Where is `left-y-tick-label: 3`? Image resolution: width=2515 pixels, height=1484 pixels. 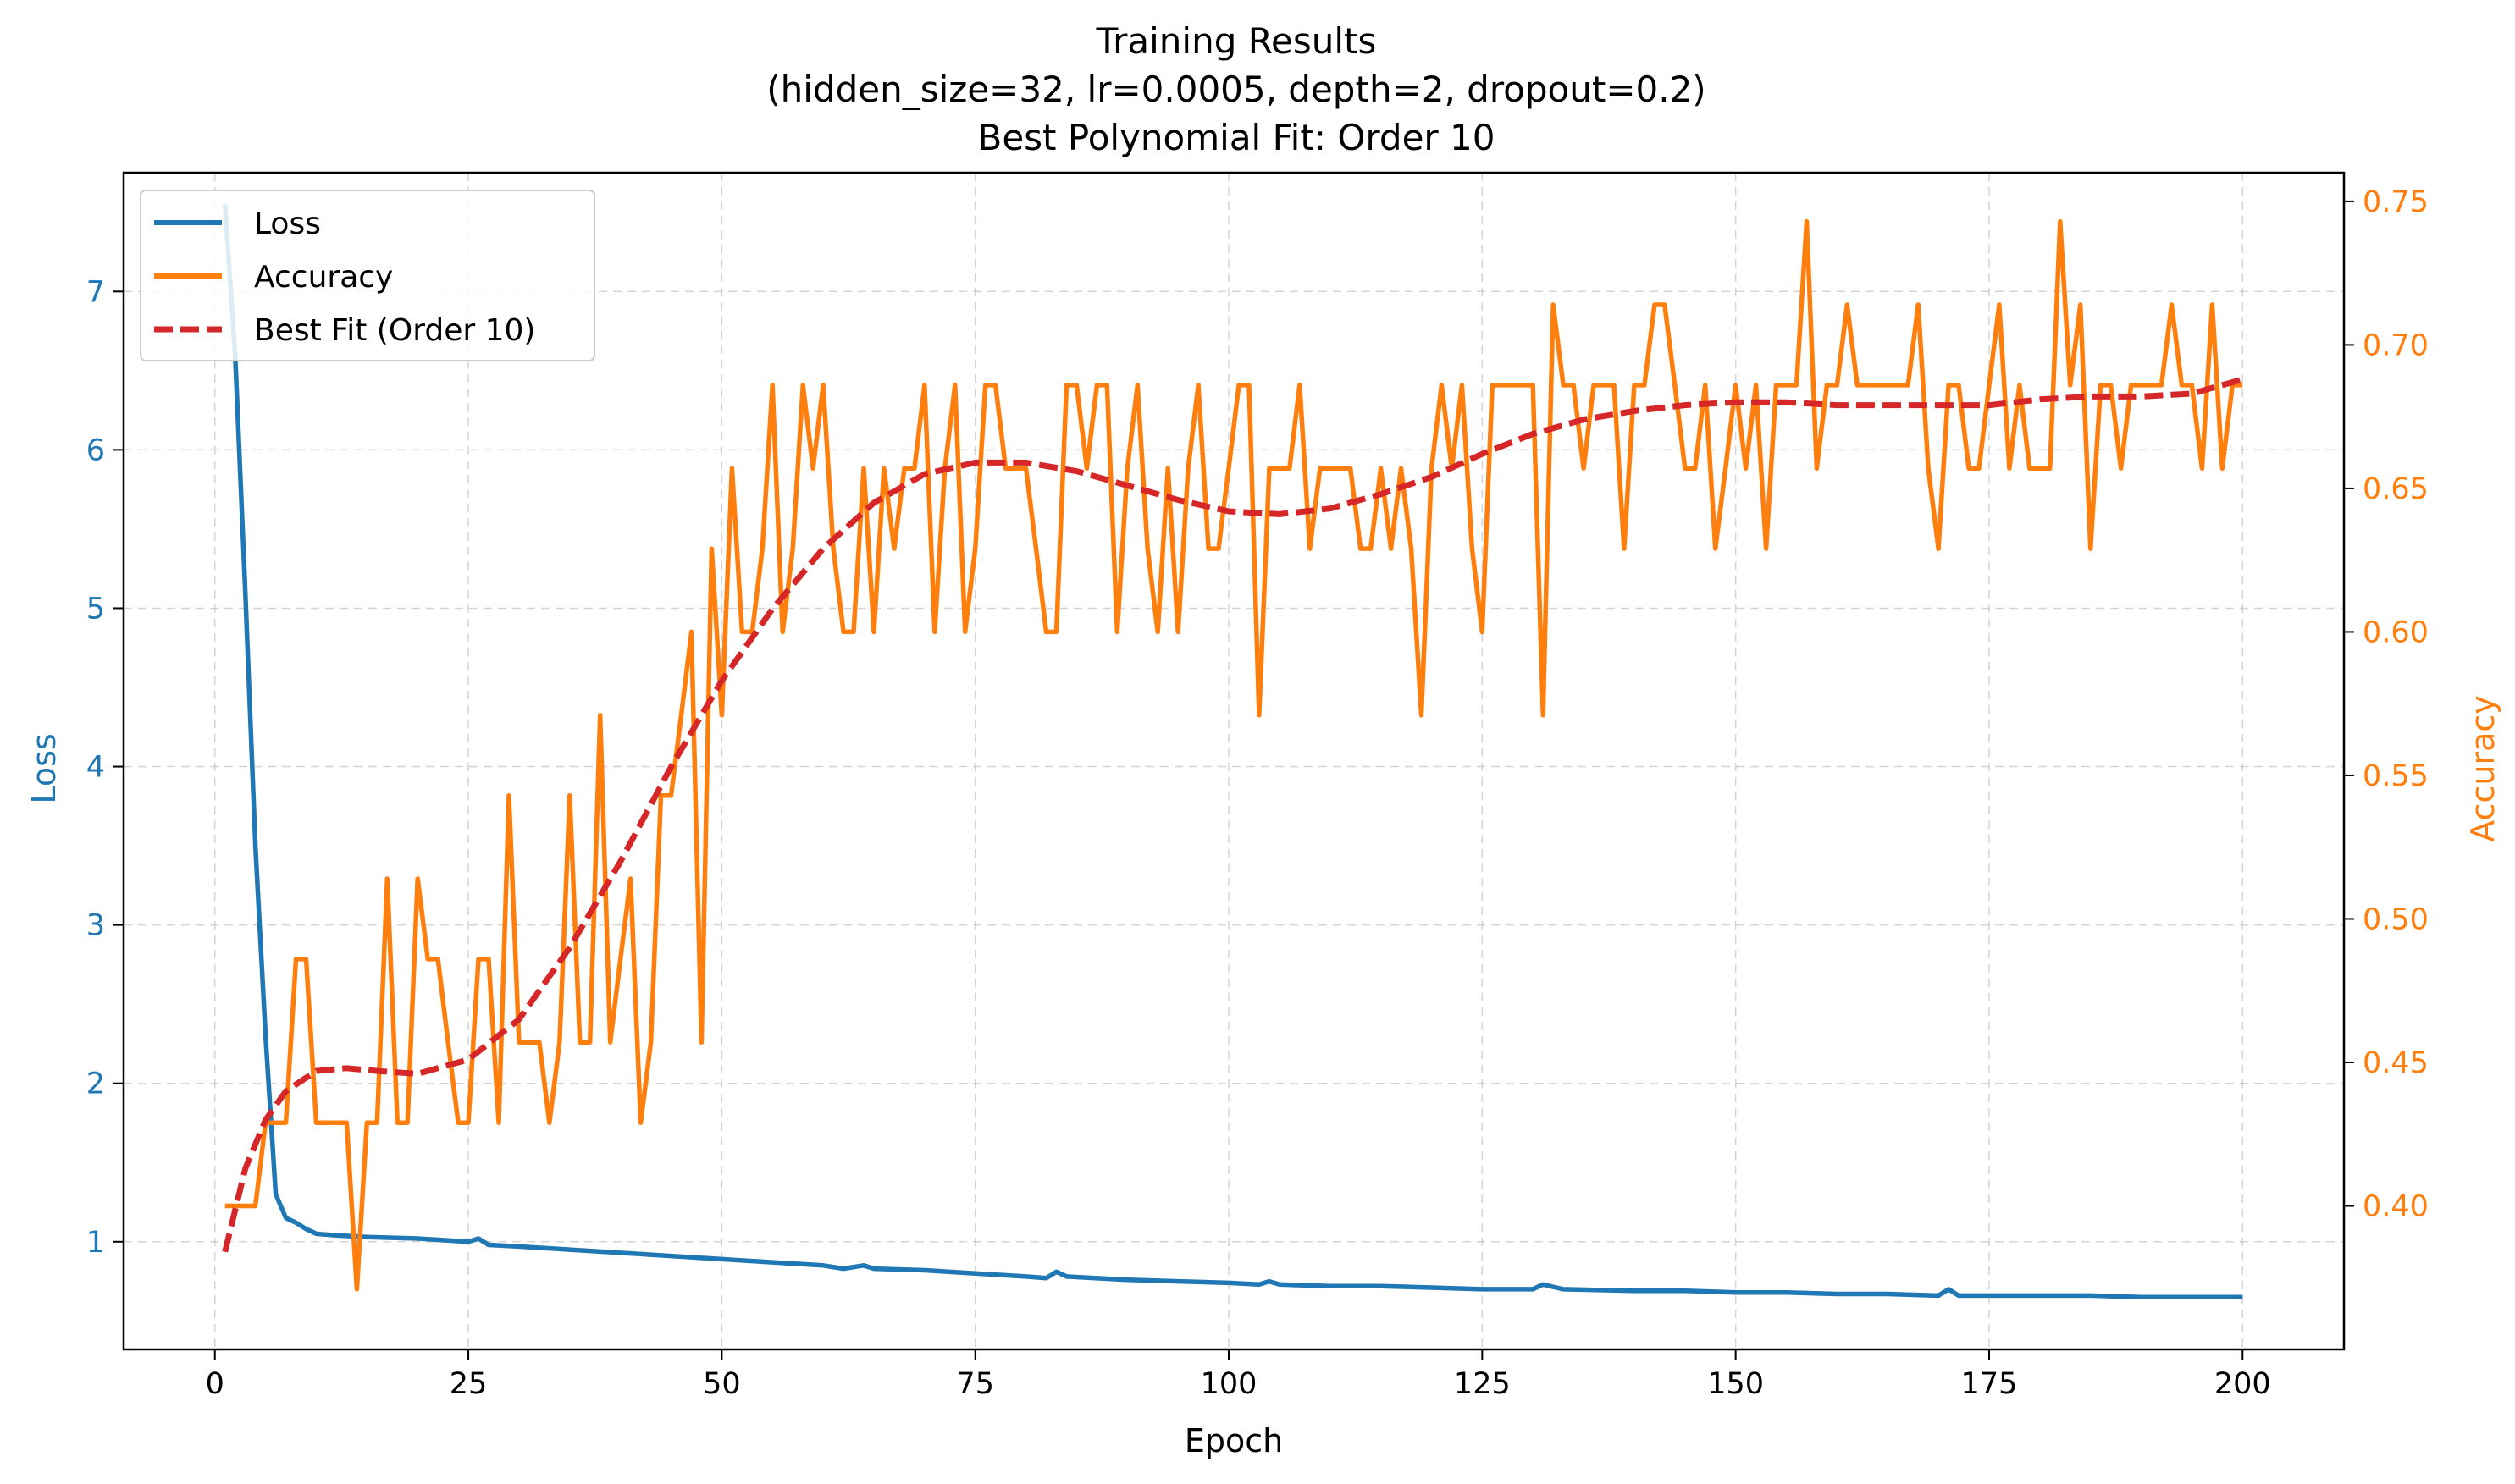
left-y-tick-label: 3 is located at coordinates (95, 926).